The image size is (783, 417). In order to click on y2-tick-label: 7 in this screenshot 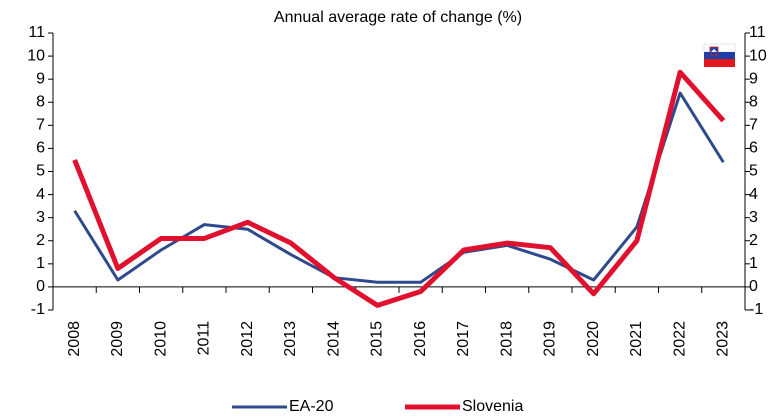, I will do `click(753, 125)`.